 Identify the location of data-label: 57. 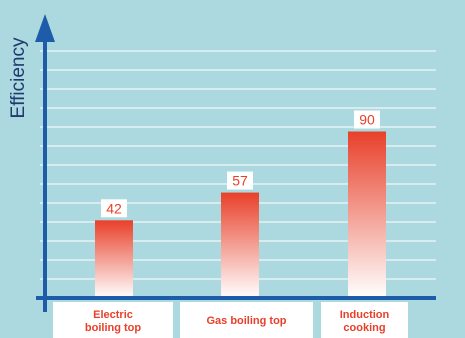
(240, 181).